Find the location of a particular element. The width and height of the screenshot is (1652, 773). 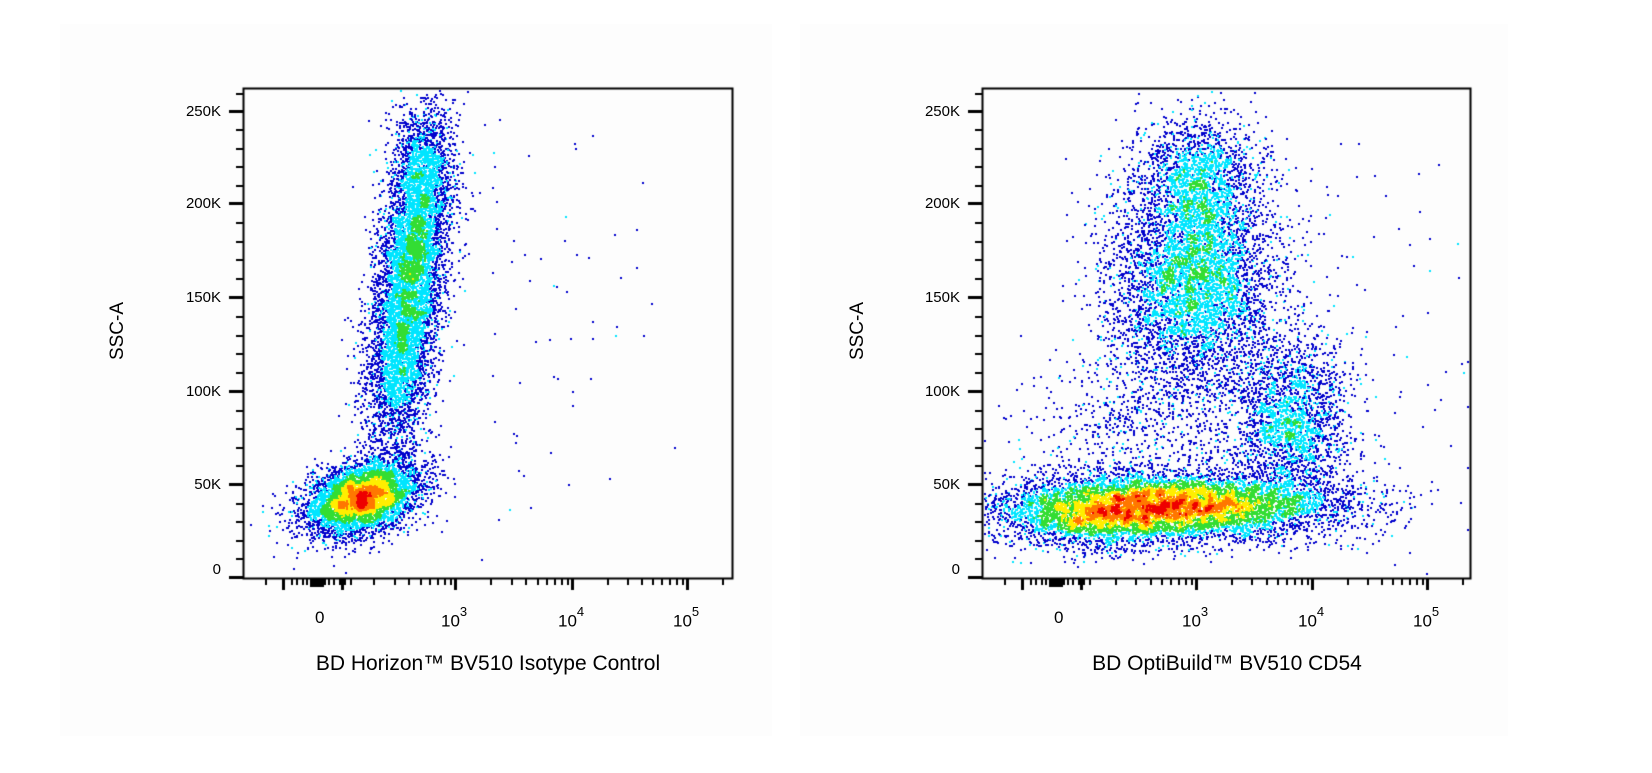

right-ytick-0: 0 is located at coordinates (955, 569).